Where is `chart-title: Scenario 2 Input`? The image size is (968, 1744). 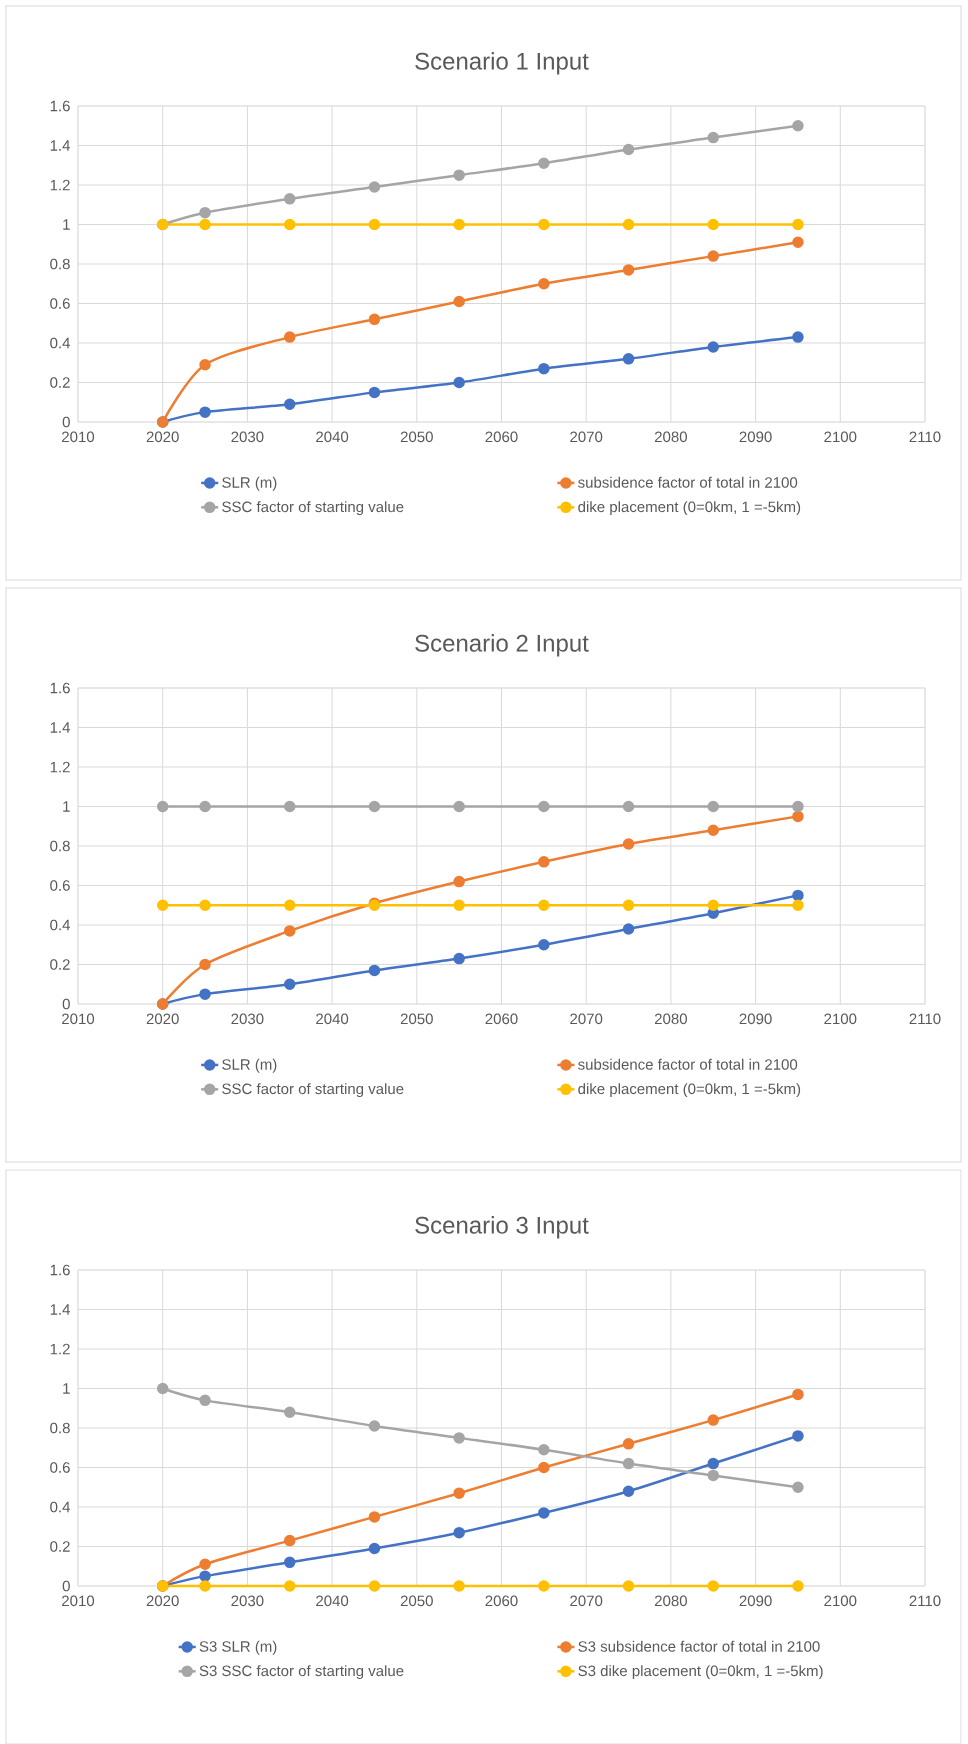 chart-title: Scenario 2 Input is located at coordinates (502, 645).